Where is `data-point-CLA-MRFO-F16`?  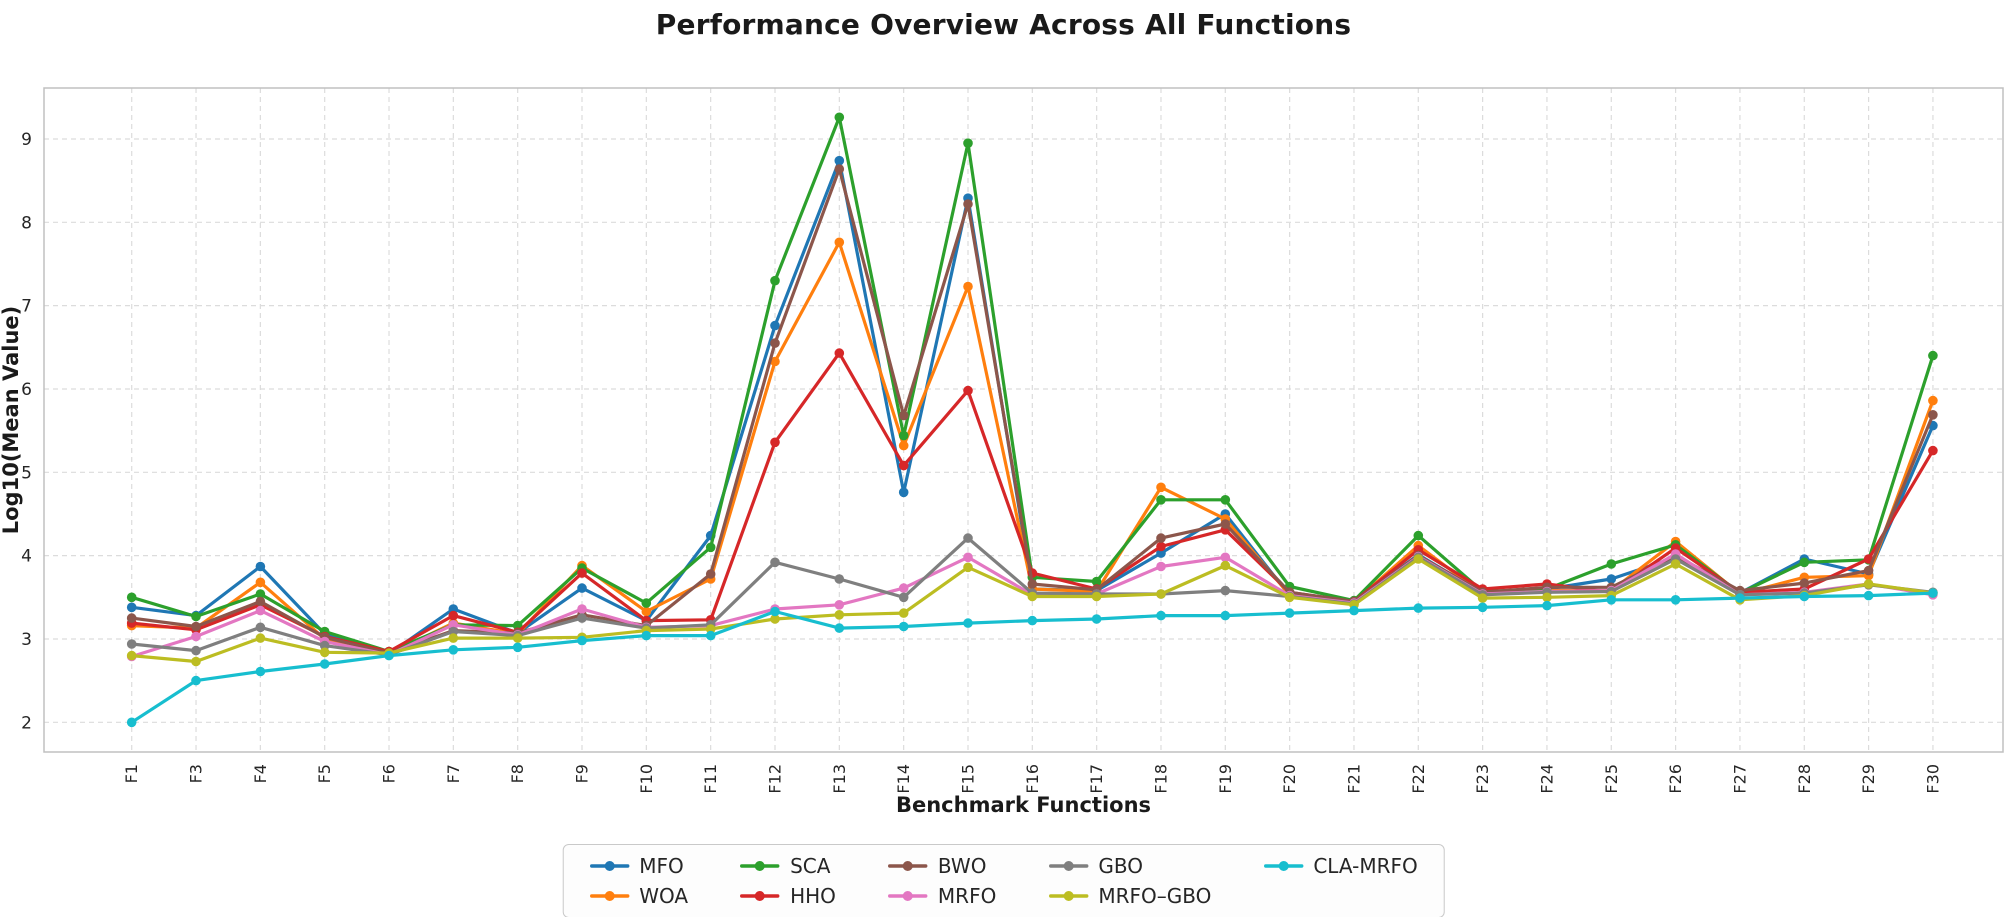 data-point-CLA-MRFO-F16 is located at coordinates (1032, 620).